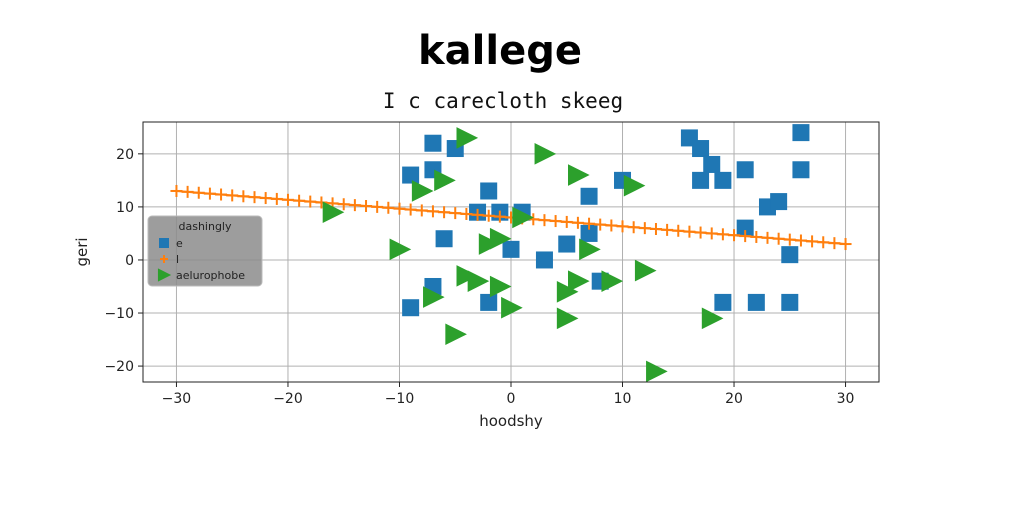 The height and width of the screenshot is (512, 1024). What do you see at coordinates (179, 243) in the screenshot?
I see `legend-label: e` at bounding box center [179, 243].